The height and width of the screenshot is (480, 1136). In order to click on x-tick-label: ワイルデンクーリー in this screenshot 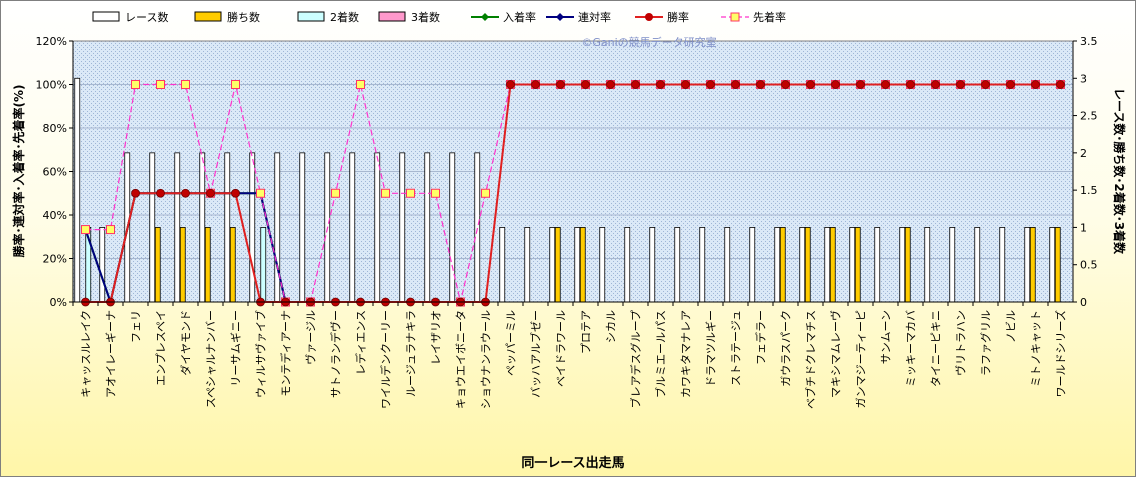, I will do `click(386, 359)`.